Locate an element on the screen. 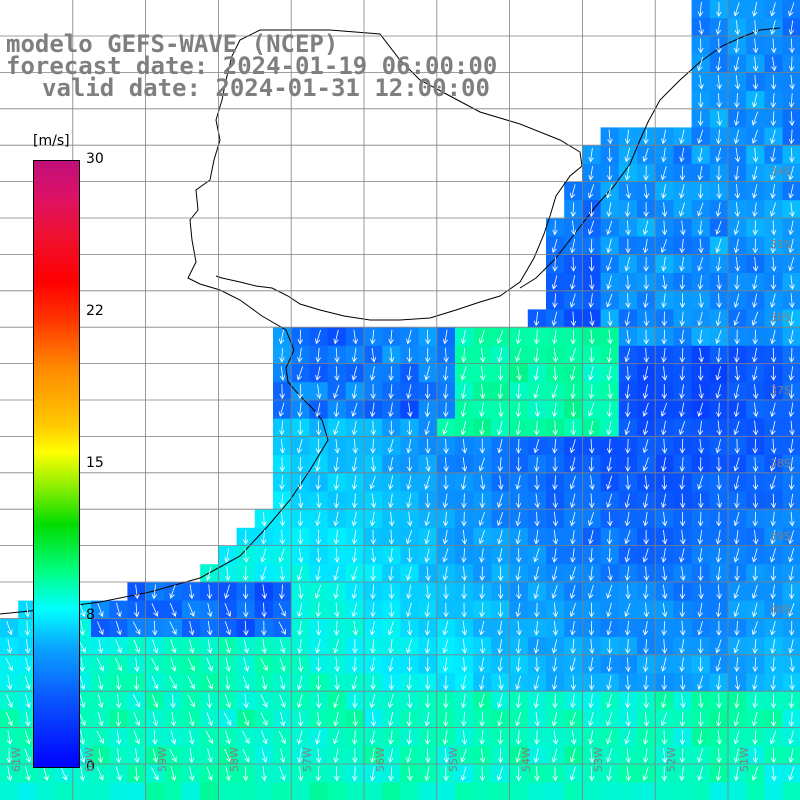  colorbar-tick-30: 30 is located at coordinates (95, 159).